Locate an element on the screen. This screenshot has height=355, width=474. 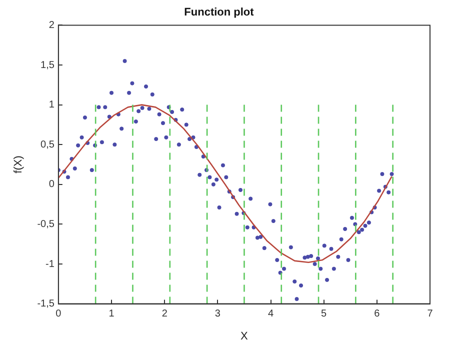
y-tick-label: 1,5 is located at coordinates (47, 65).